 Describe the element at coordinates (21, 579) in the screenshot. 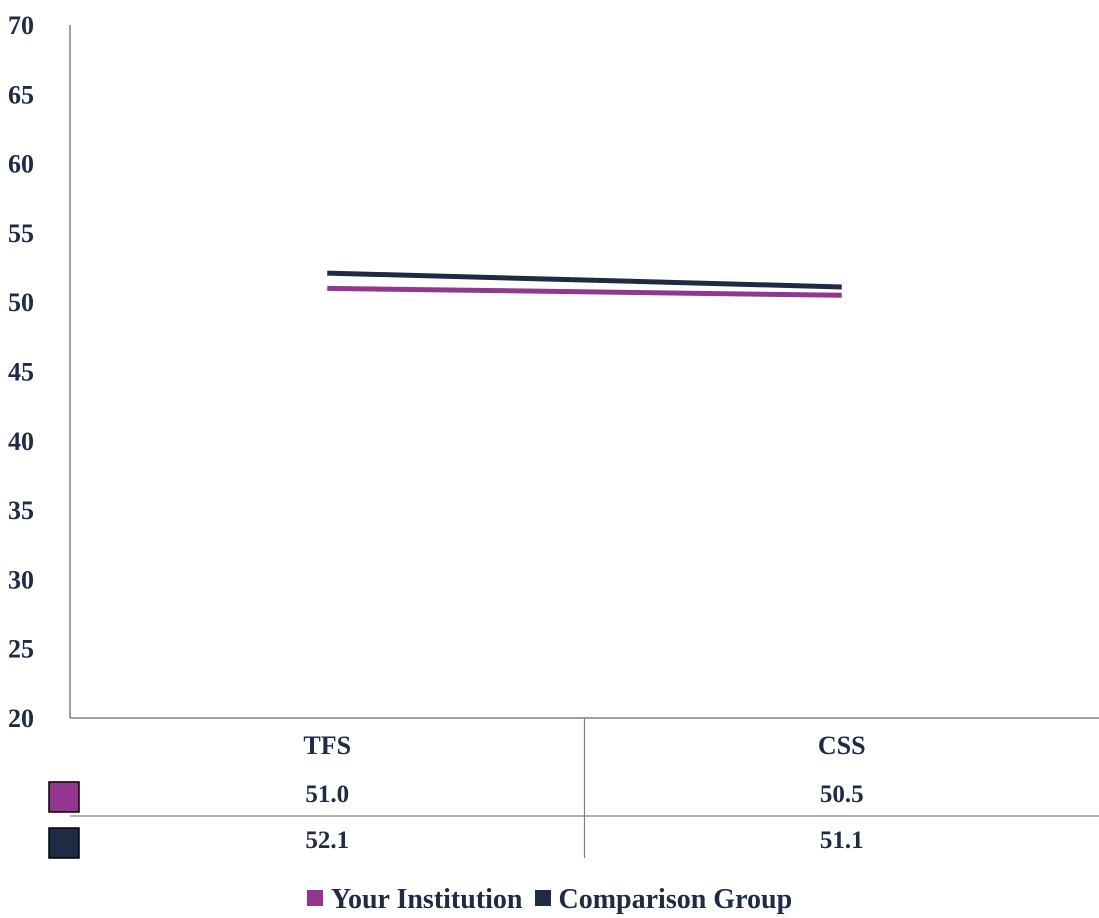

I see `y-tick-label: 30` at that location.